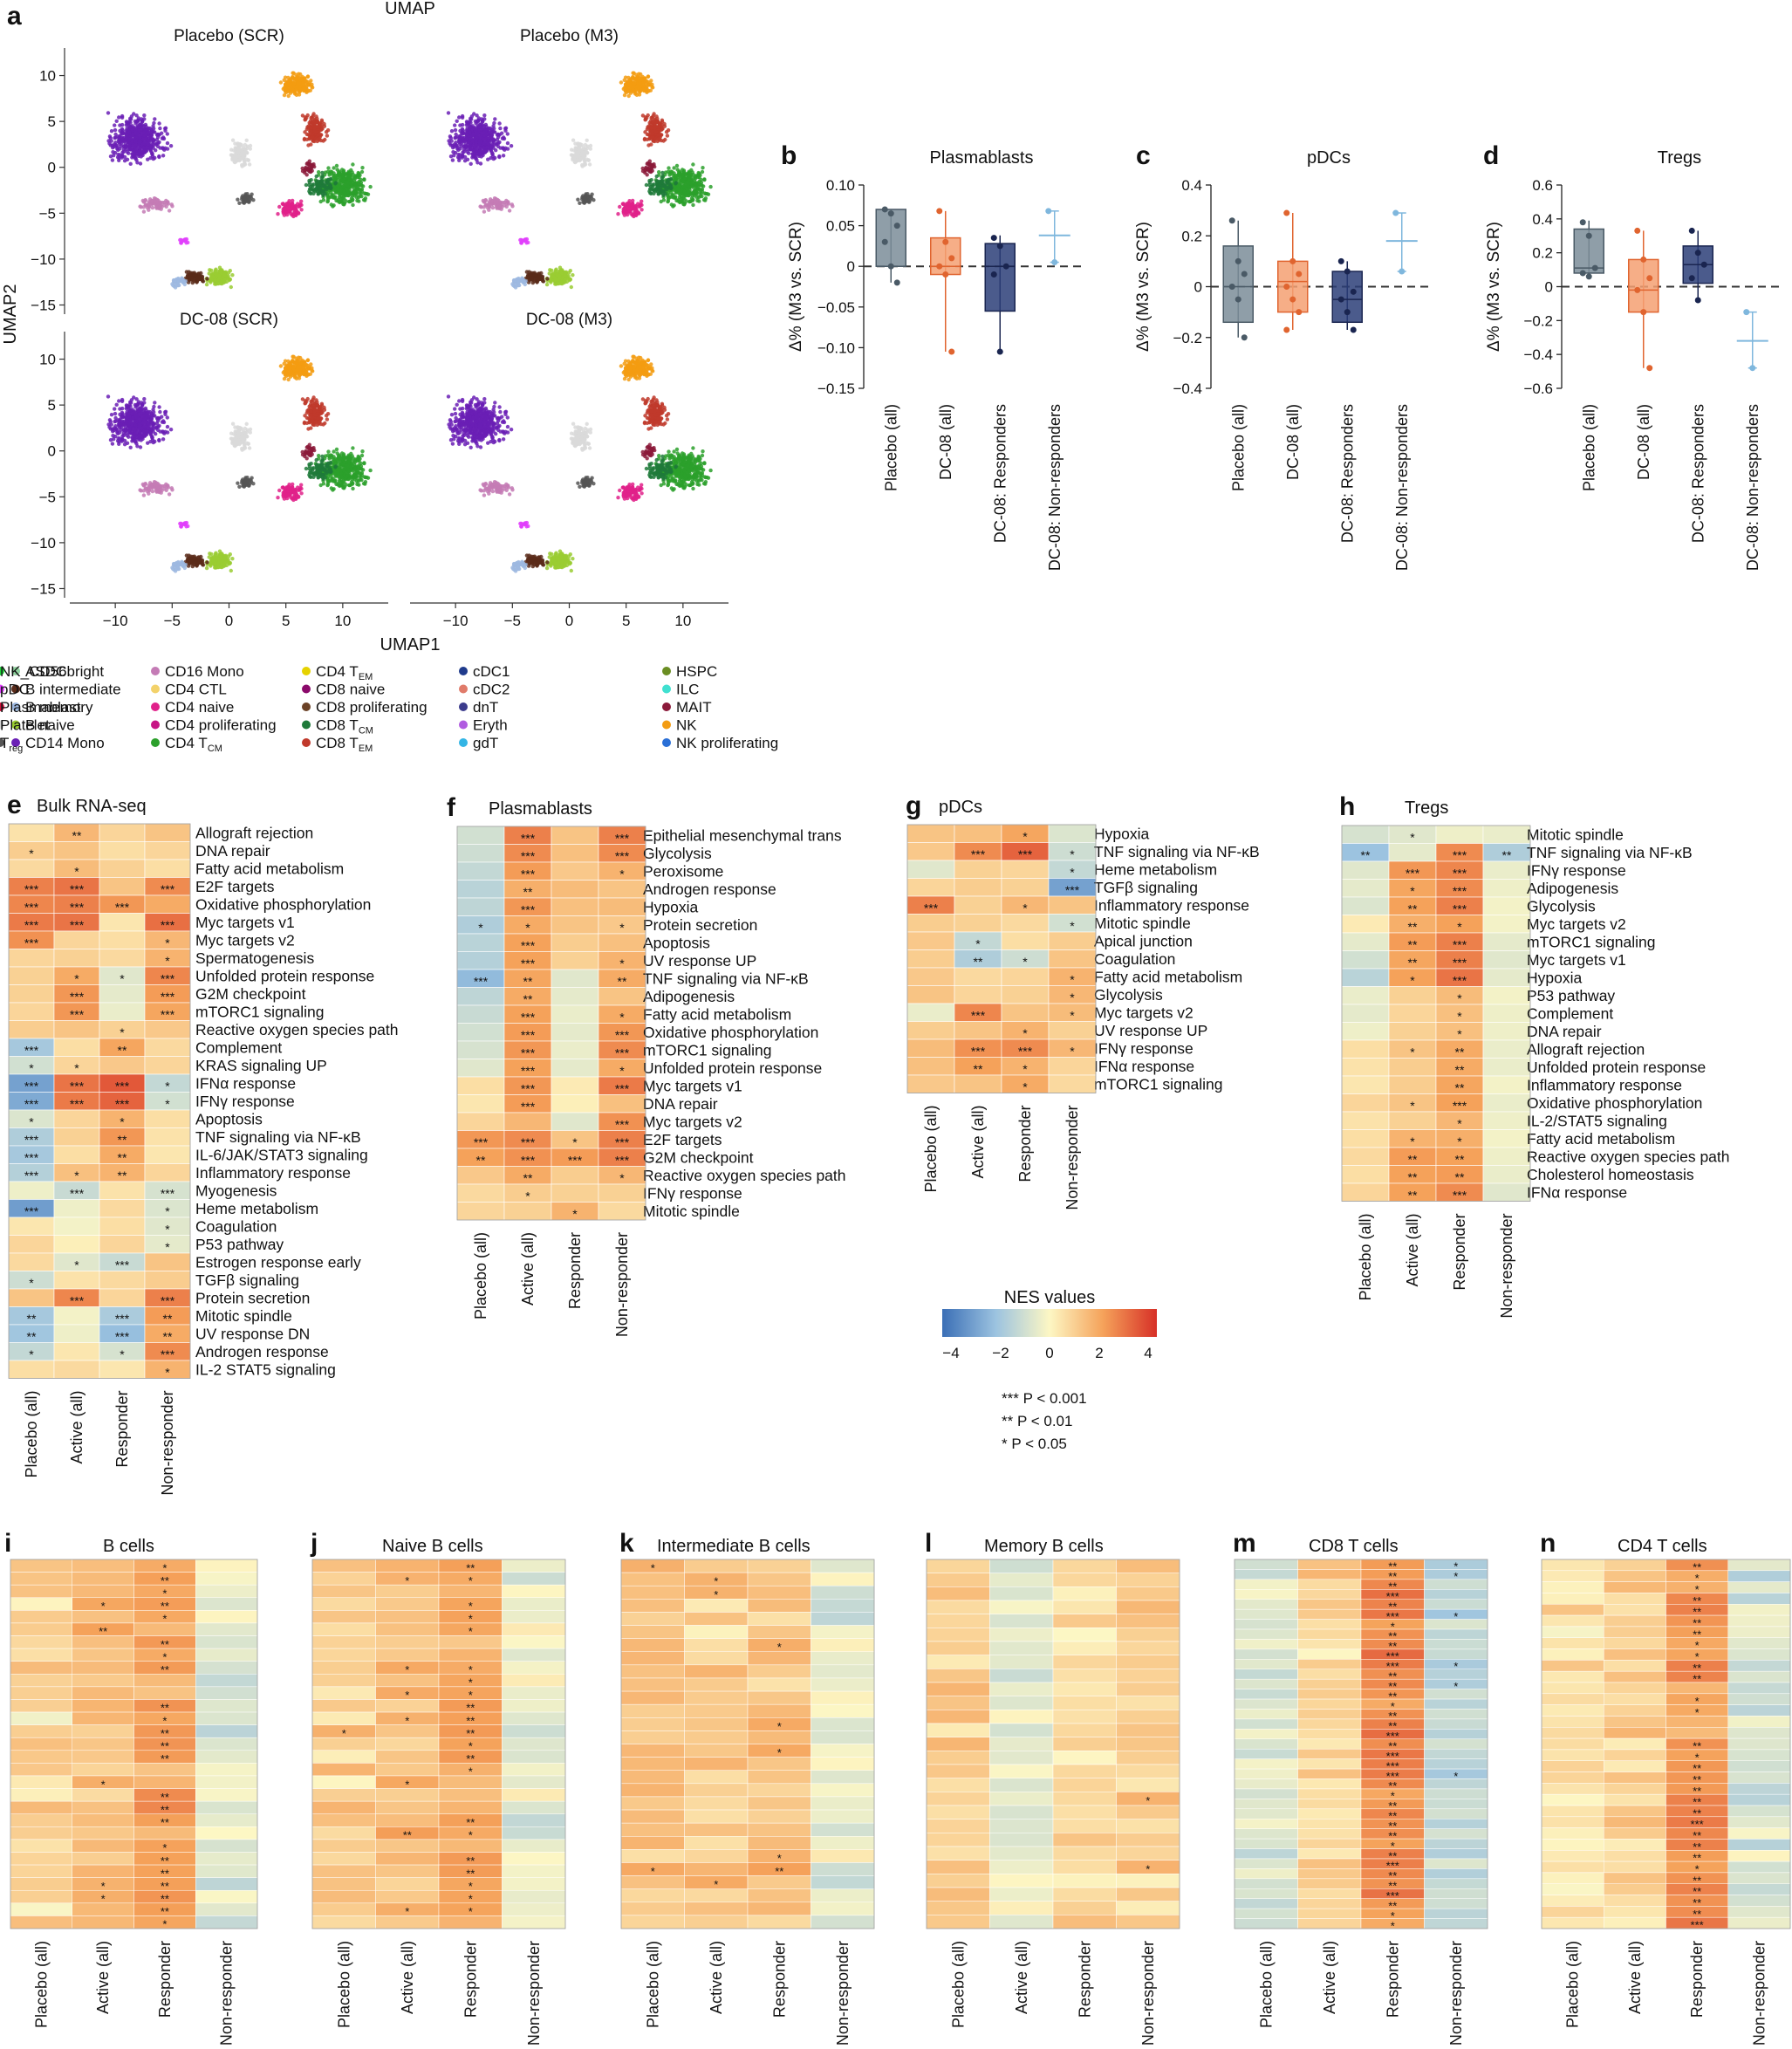 Image resolution: width=1792 pixels, height=2049 pixels. What do you see at coordinates (678, 853) in the screenshot?
I see `row-label: Glycolysis` at bounding box center [678, 853].